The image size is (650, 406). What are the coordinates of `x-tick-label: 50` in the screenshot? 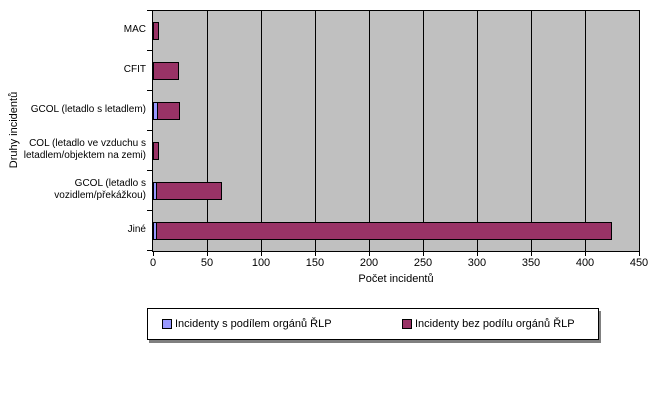 It's located at (207, 263).